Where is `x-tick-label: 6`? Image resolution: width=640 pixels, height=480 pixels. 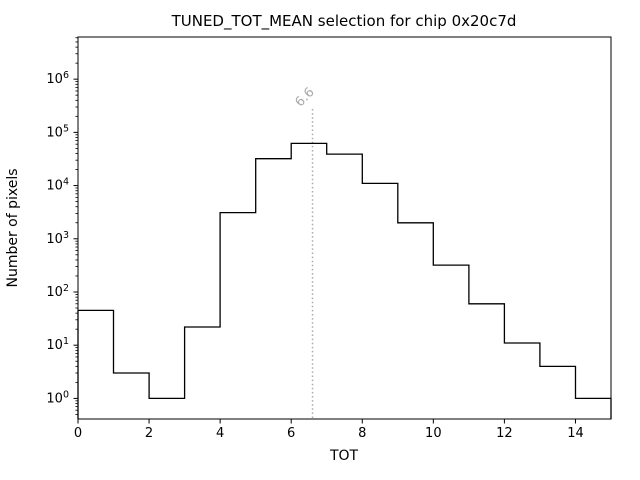 x-tick-label: 6 is located at coordinates (291, 433).